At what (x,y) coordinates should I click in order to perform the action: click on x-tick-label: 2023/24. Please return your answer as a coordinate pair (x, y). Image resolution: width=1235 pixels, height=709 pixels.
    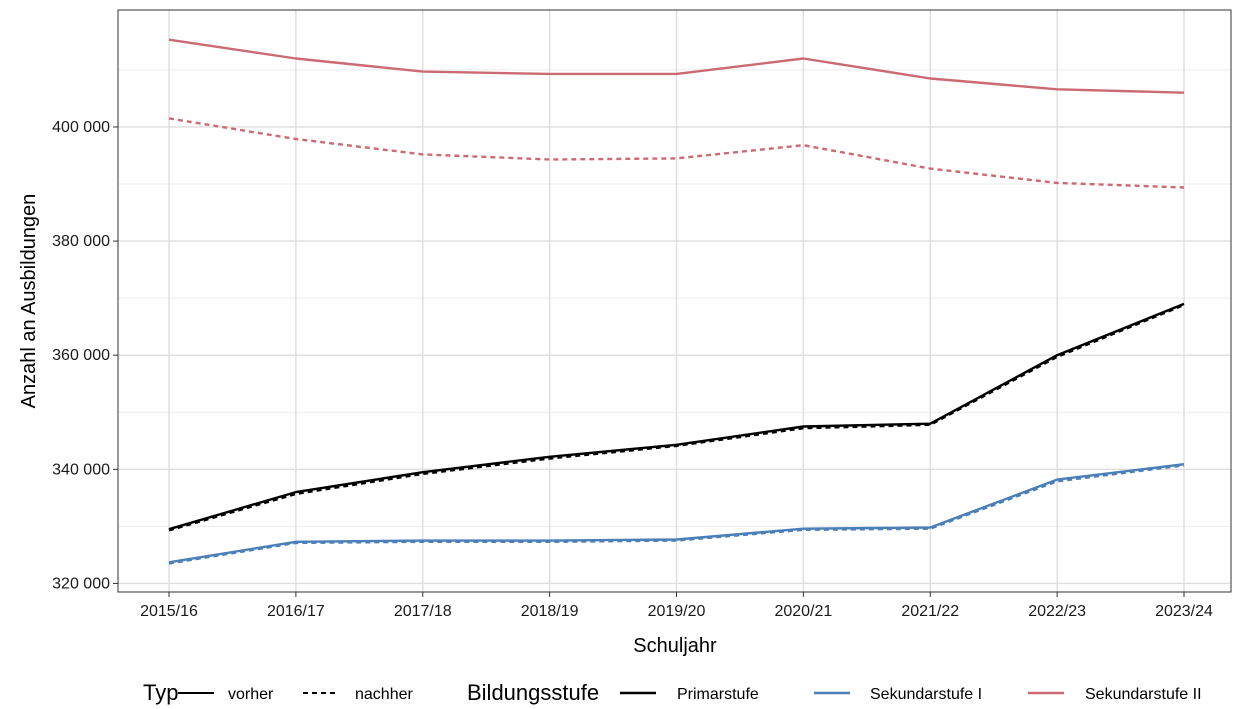
    Looking at the image, I should click on (1184, 611).